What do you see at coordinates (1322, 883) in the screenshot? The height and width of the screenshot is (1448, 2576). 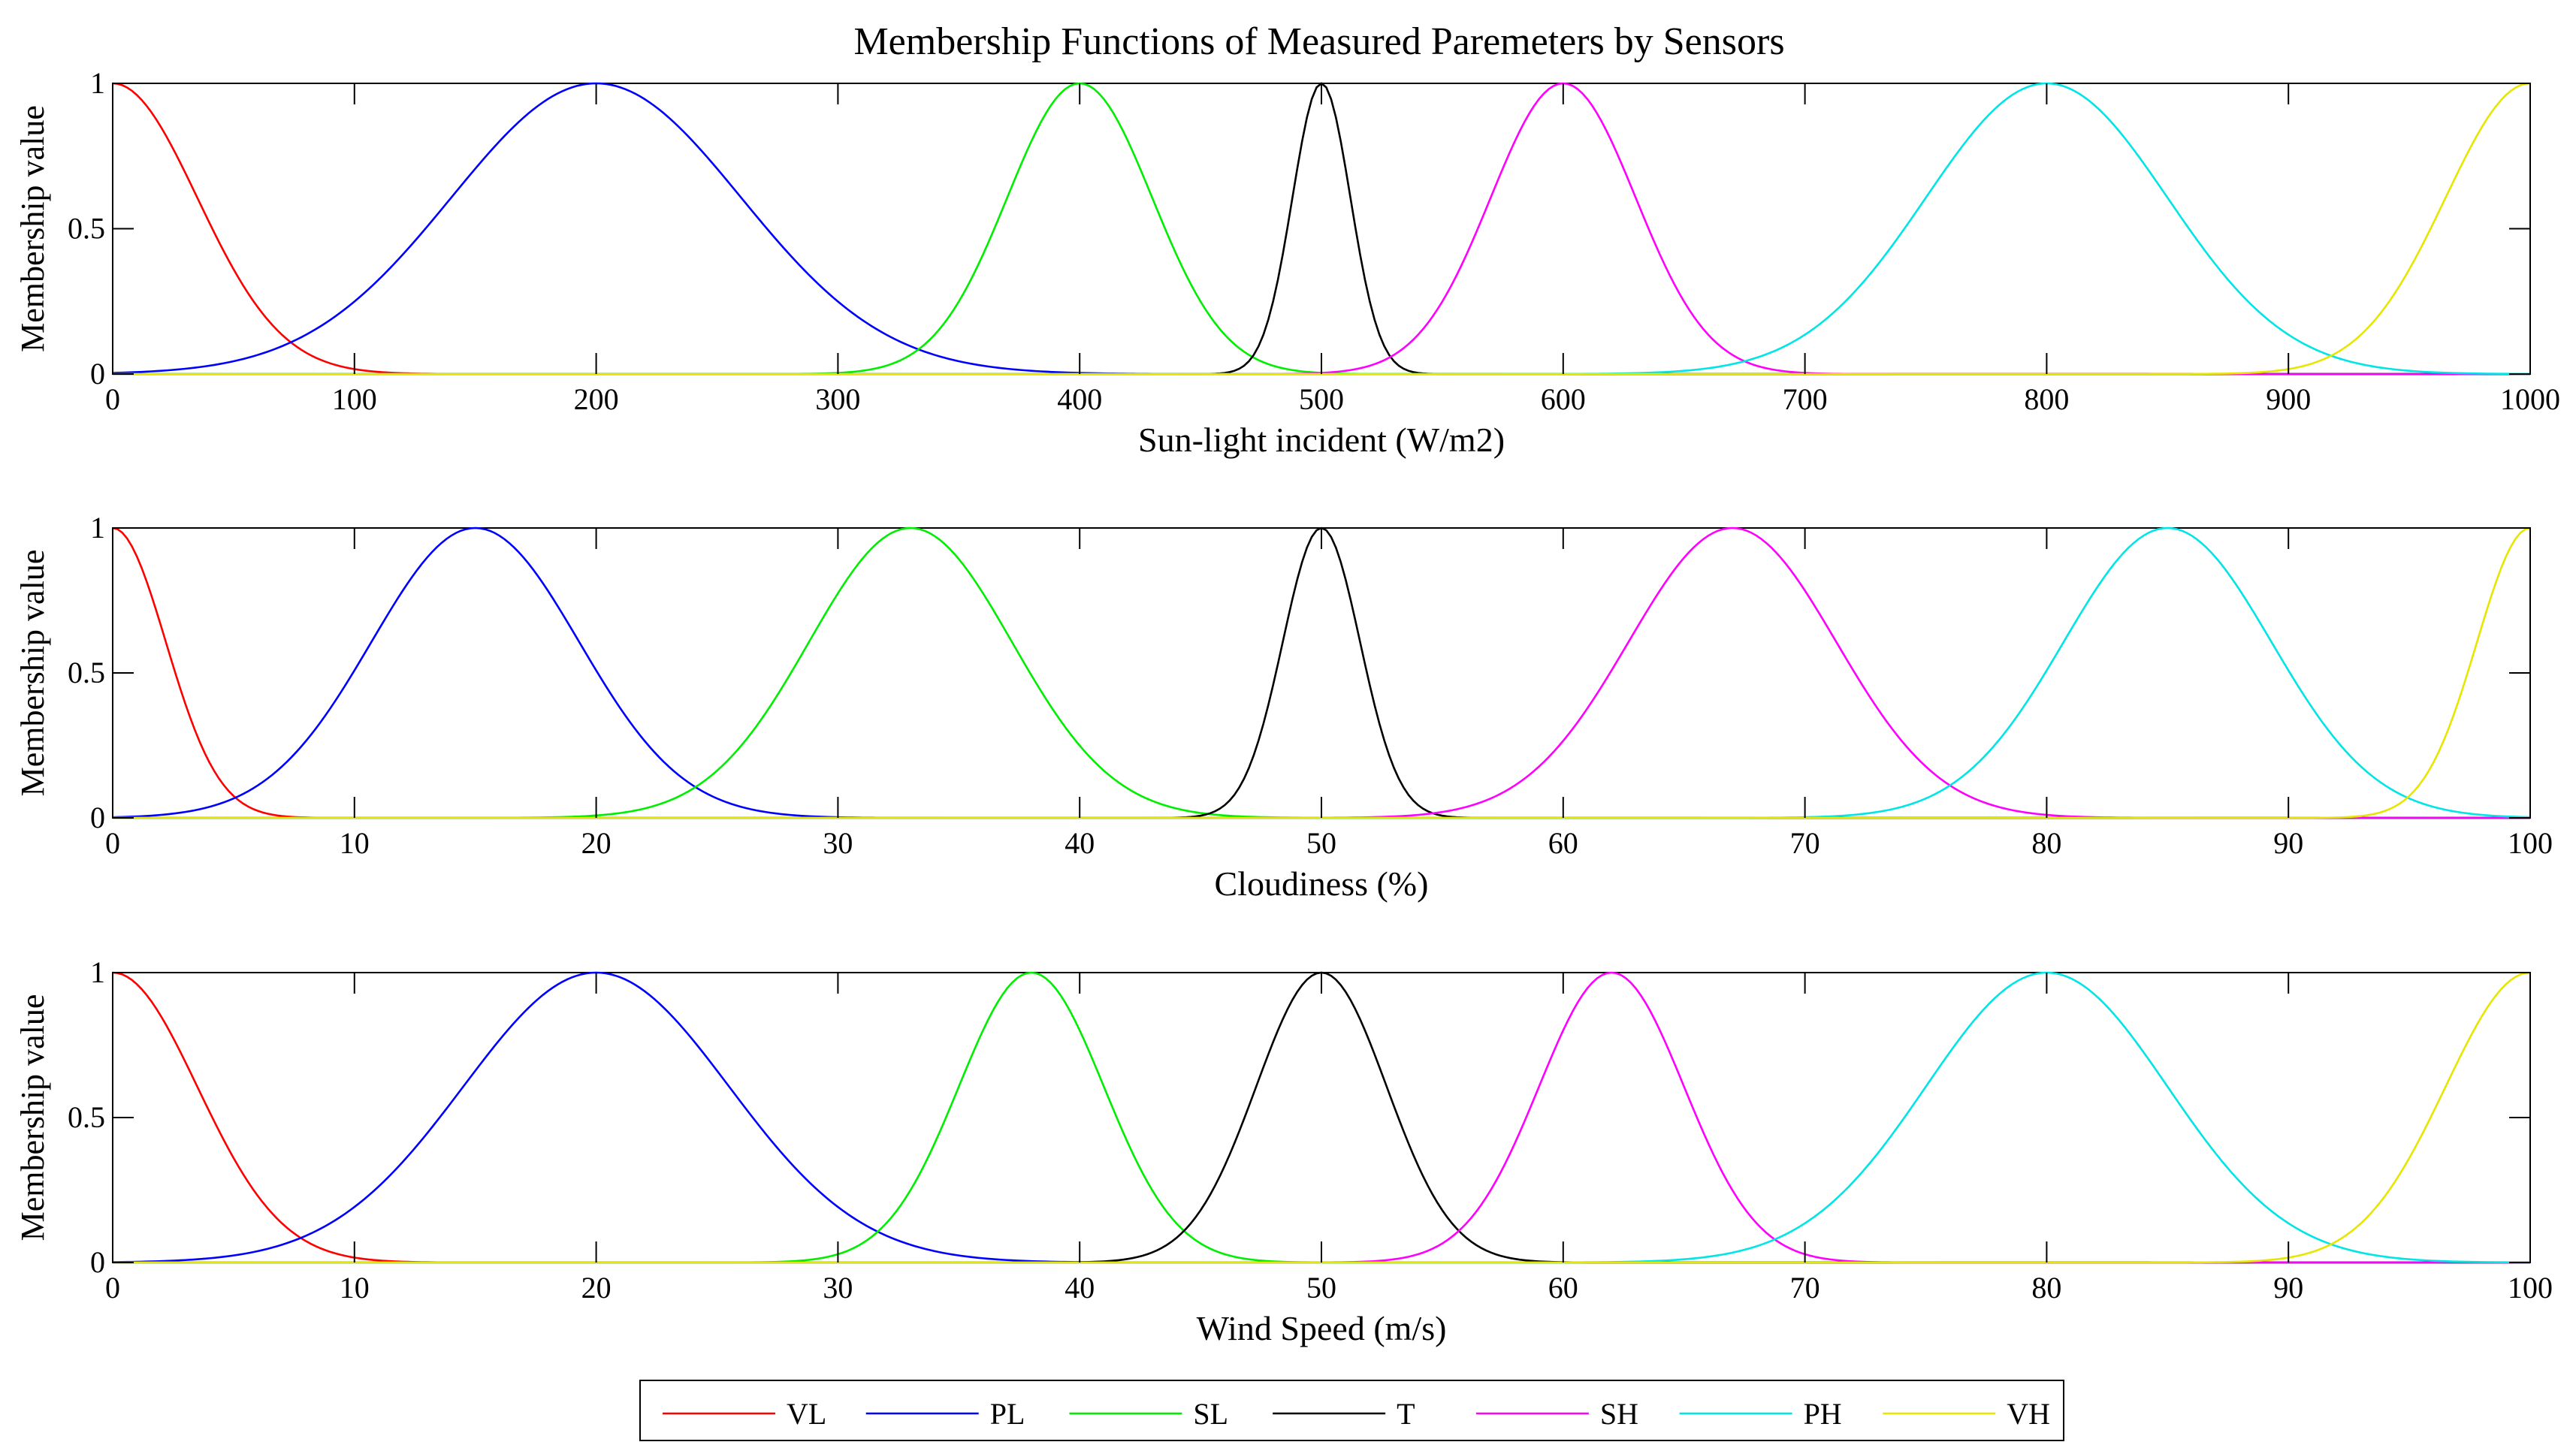 I see `x-axis-label: Cloudiness (%)` at bounding box center [1322, 883].